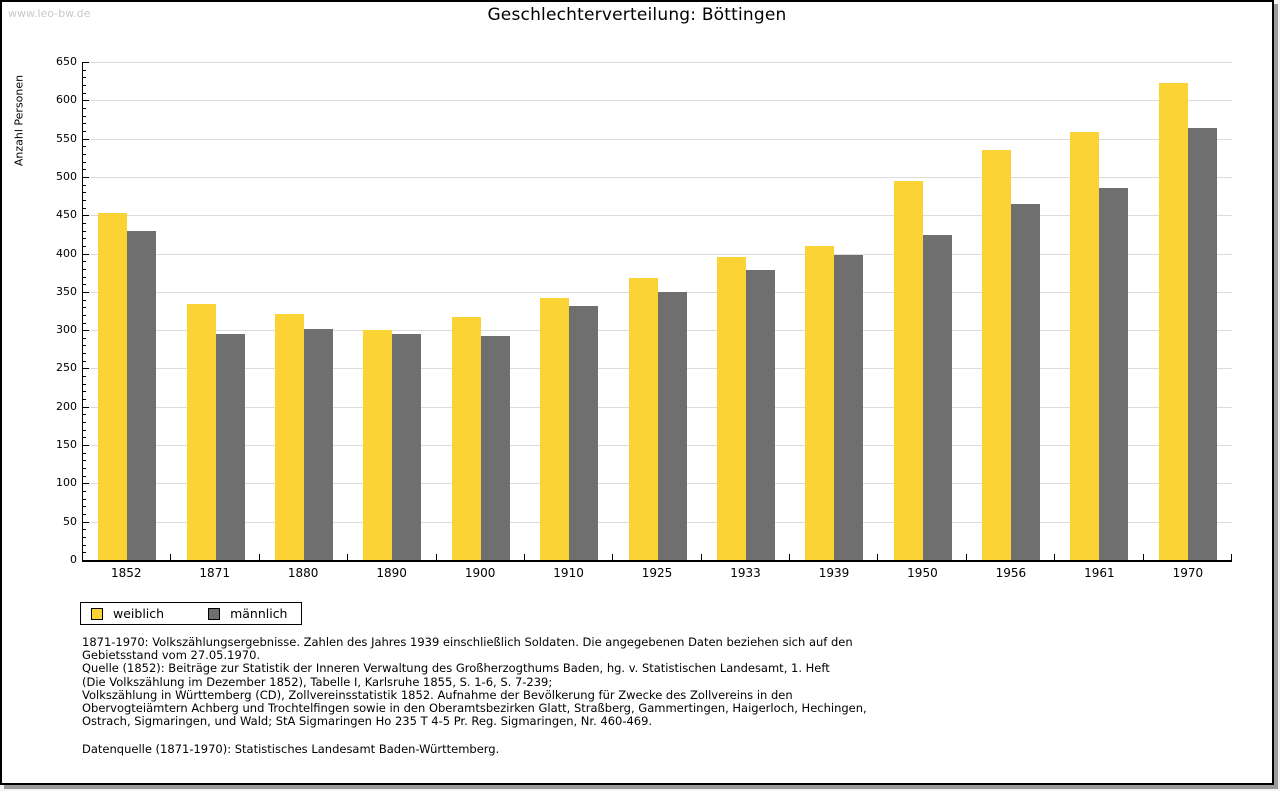  I want to click on x-label-1910: 1910, so click(568, 573).